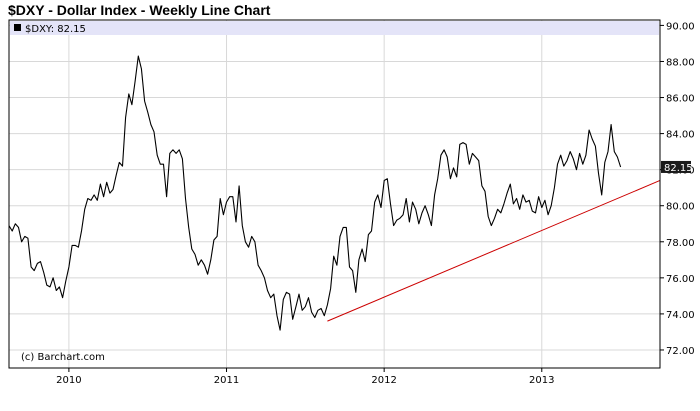  What do you see at coordinates (680, 62) in the screenshot?
I see `y-tick-label: 88.00` at bounding box center [680, 62].